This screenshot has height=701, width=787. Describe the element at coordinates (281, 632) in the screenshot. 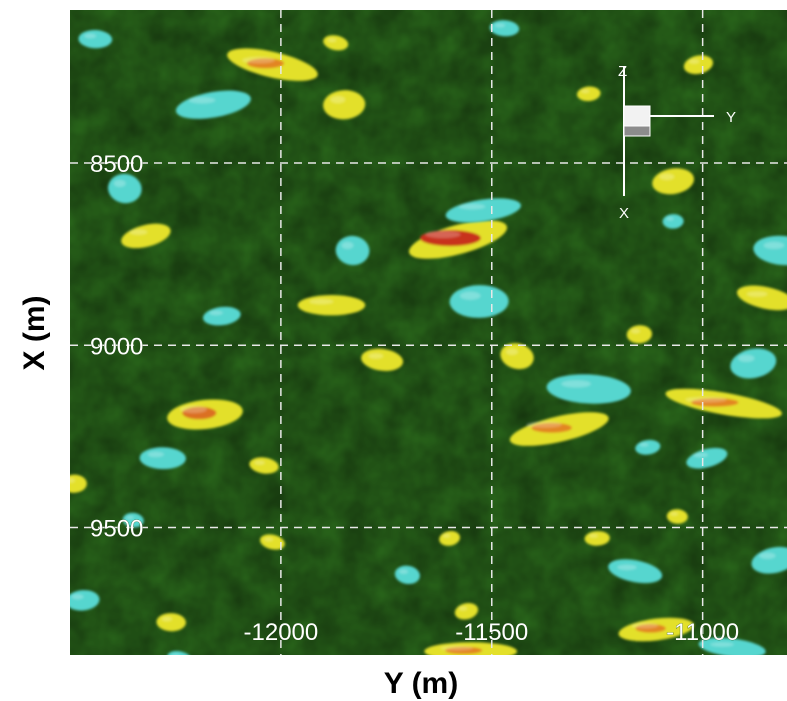

I see `x-tick-label: -12000` at that location.